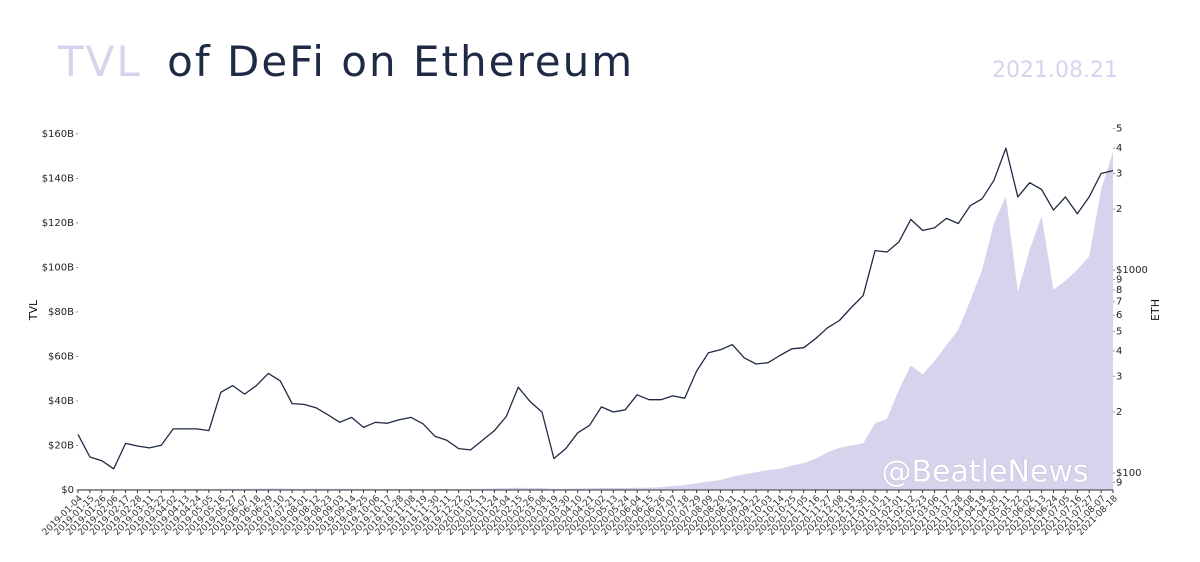 Image resolution: width=1200 pixels, height=562 pixels. What do you see at coordinates (1132, 270) in the screenshot?
I see `y2-tick-label: $1000` at bounding box center [1132, 270].